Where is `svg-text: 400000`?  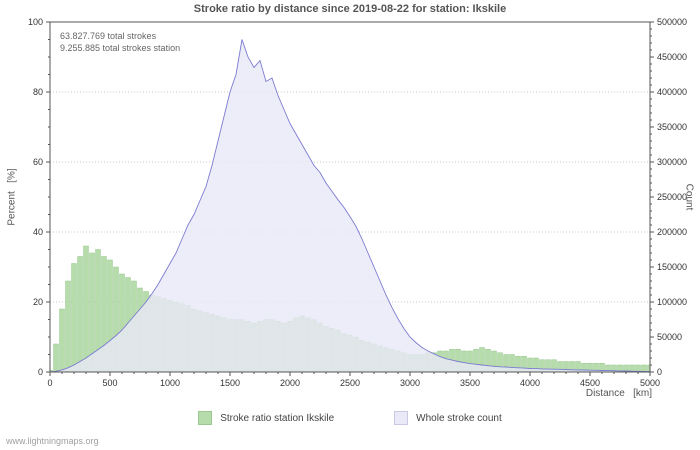
svg-text: 400000 is located at coordinates (672, 92).